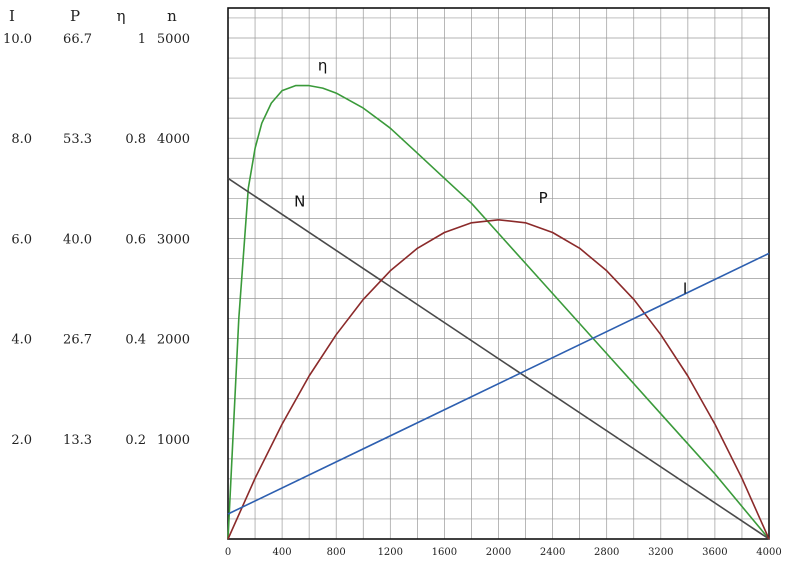 Image resolution: width=796 pixels, height=563 pixels. Describe the element at coordinates (135, 139) in the screenshot. I see `y-tick-label: 0.8` at that location.